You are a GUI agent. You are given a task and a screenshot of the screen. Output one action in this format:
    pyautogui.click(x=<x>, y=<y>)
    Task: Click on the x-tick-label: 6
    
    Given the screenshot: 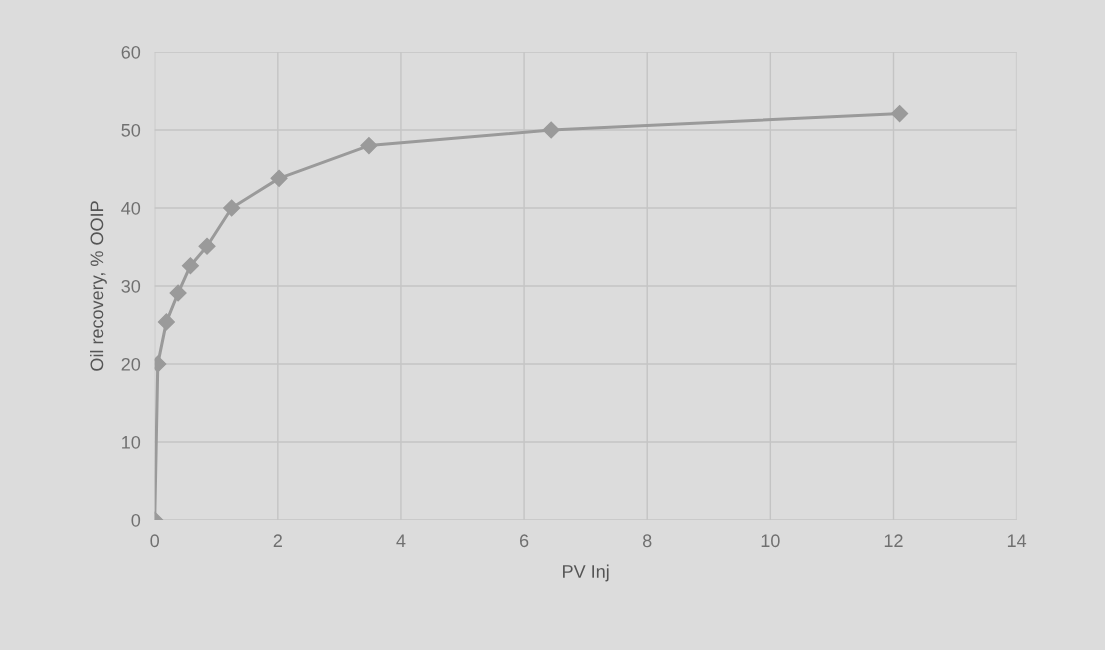 What is the action you would take?
    pyautogui.click(x=524, y=541)
    